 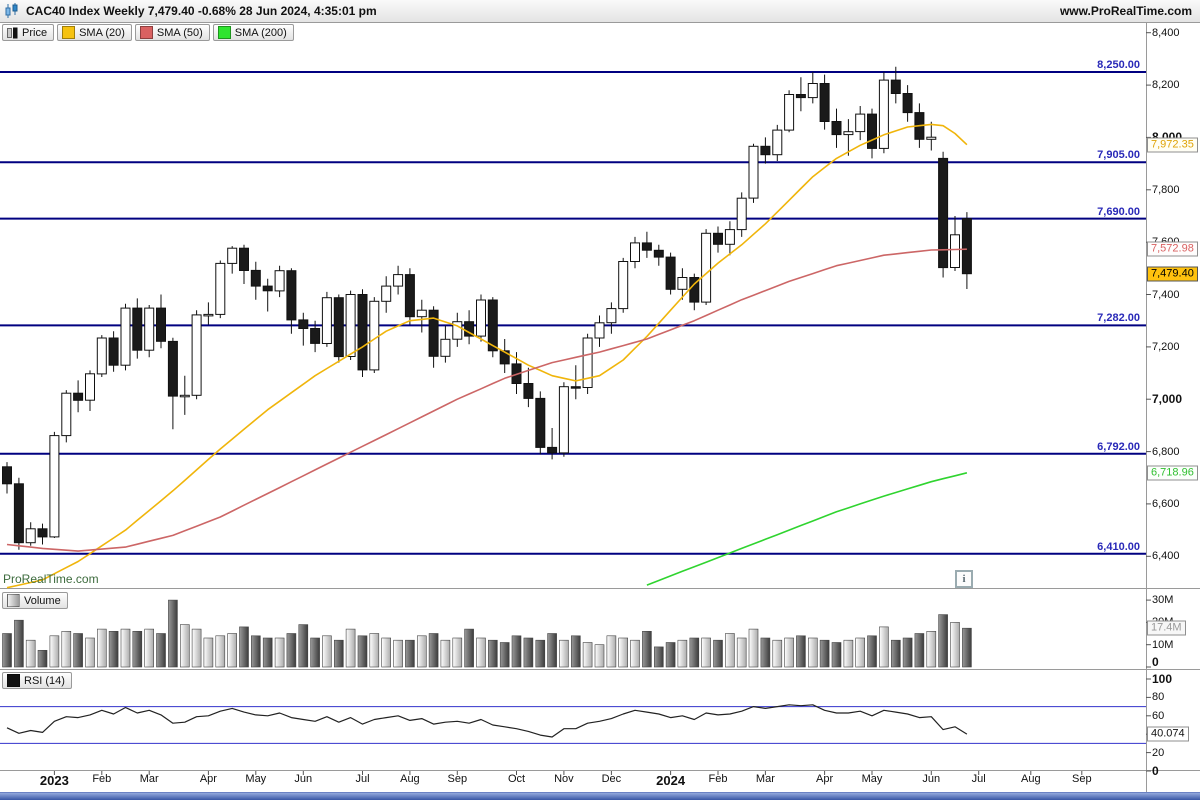 What do you see at coordinates (37, 680) in the screenshot?
I see `rsi-pane-label-button: RSI (14)` at bounding box center [37, 680].